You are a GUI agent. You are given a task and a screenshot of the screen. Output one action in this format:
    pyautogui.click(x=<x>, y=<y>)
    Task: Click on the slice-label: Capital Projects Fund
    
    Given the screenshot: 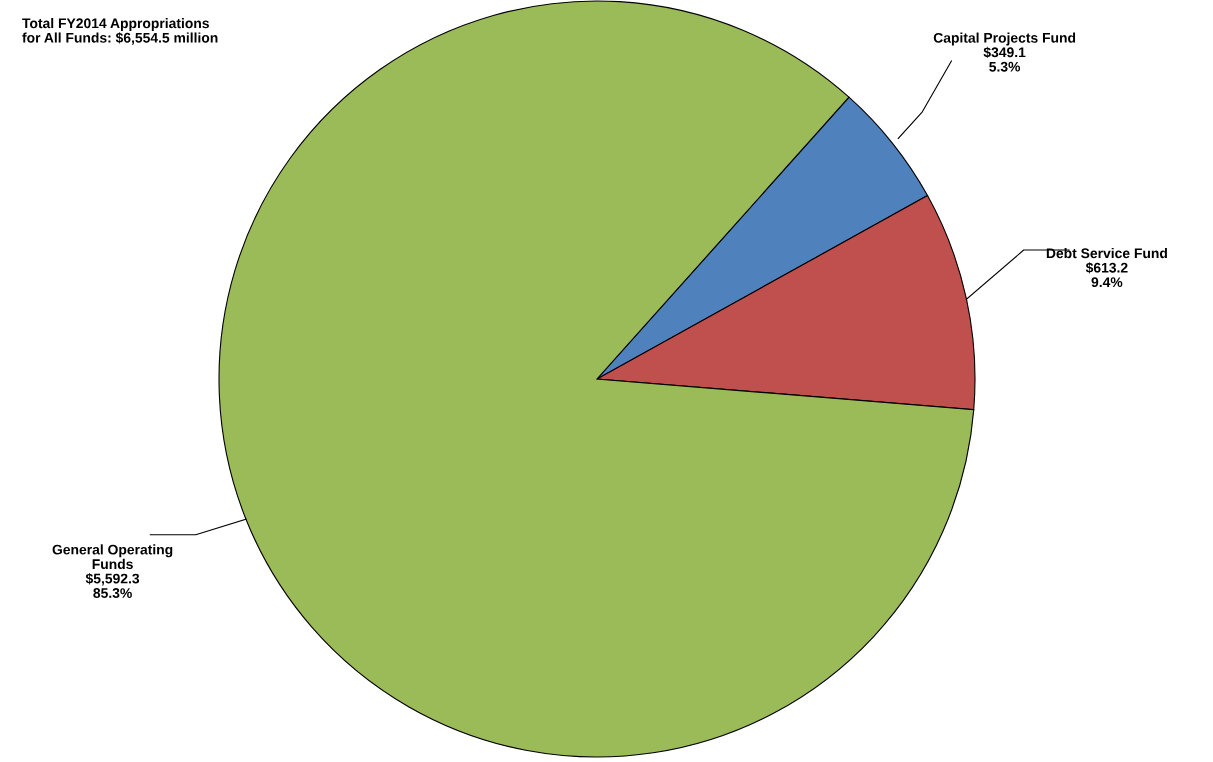 What is the action you would take?
    pyautogui.click(x=1004, y=39)
    